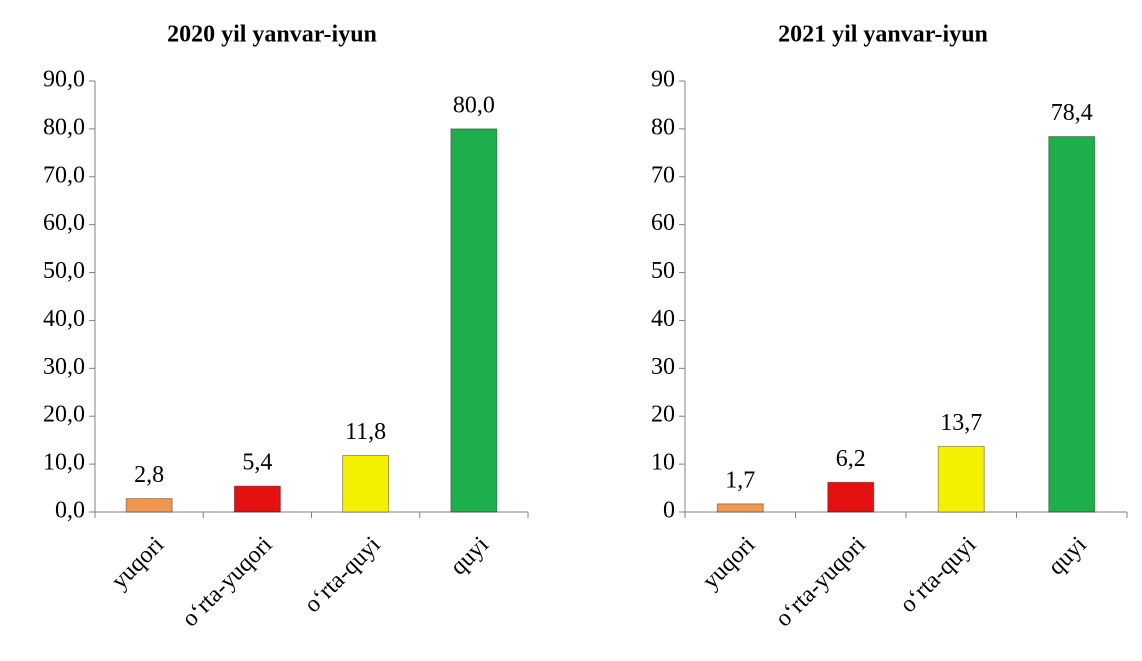  I want to click on y-tick-label: 20, so click(663, 415).